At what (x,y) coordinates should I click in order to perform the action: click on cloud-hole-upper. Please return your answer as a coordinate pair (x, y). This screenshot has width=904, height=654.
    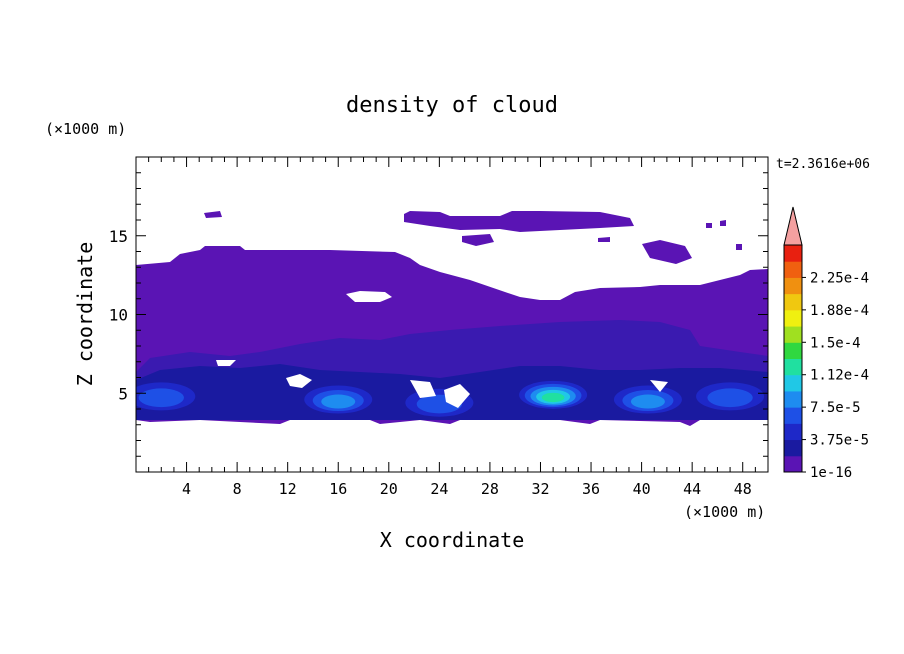
    Looking at the image, I should click on (369, 296).